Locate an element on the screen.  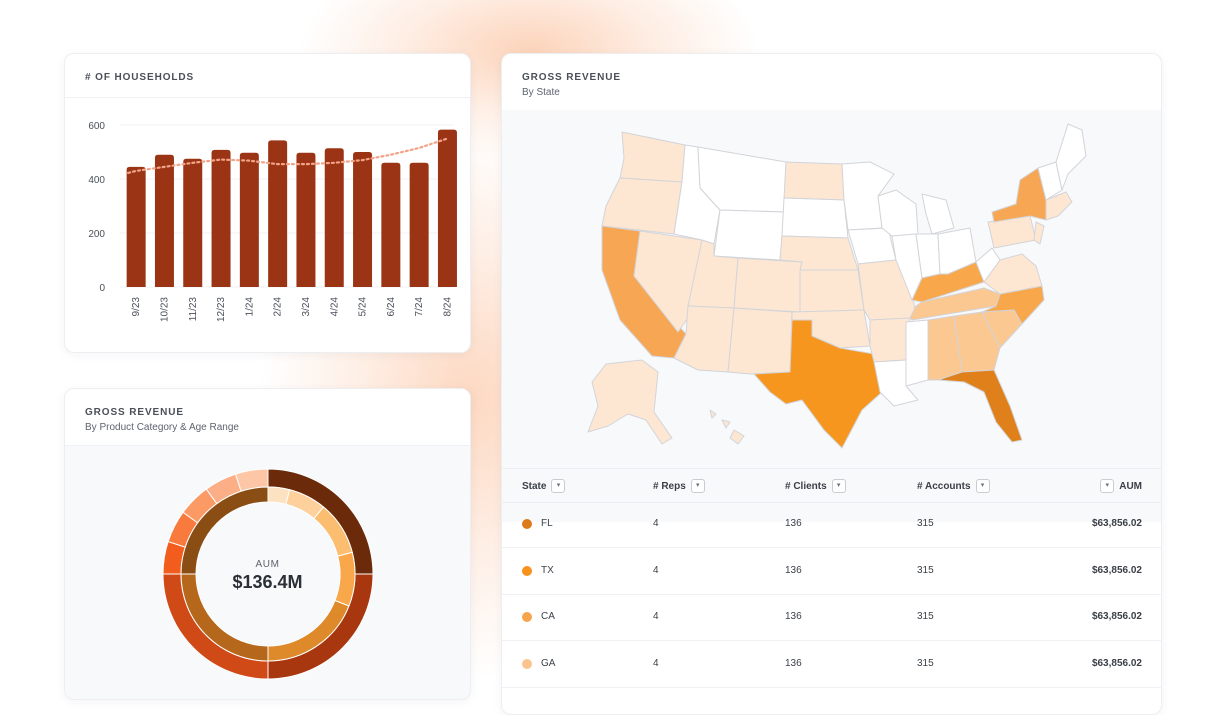
state-ga is located at coordinates (977, 342).